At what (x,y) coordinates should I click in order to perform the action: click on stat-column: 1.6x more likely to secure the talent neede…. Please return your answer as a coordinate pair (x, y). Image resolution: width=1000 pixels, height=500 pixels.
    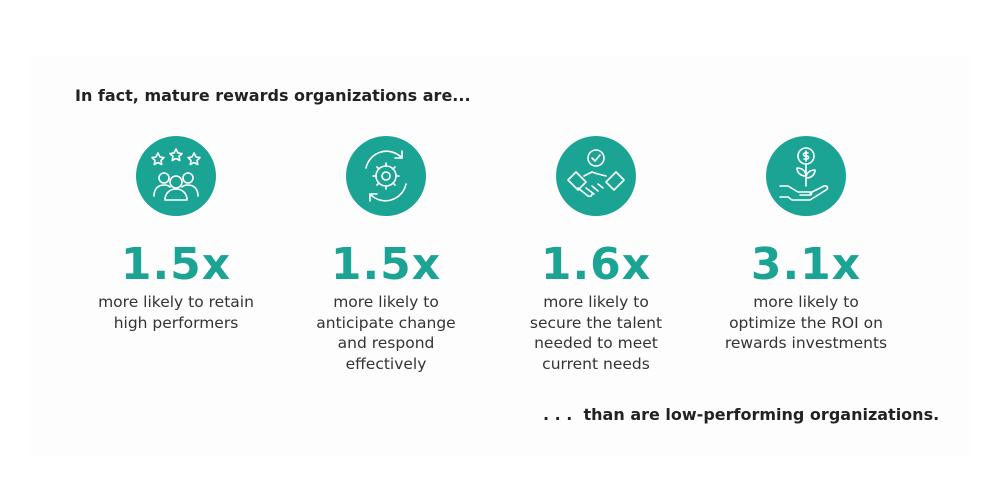
    Looking at the image, I should click on (596, 306).